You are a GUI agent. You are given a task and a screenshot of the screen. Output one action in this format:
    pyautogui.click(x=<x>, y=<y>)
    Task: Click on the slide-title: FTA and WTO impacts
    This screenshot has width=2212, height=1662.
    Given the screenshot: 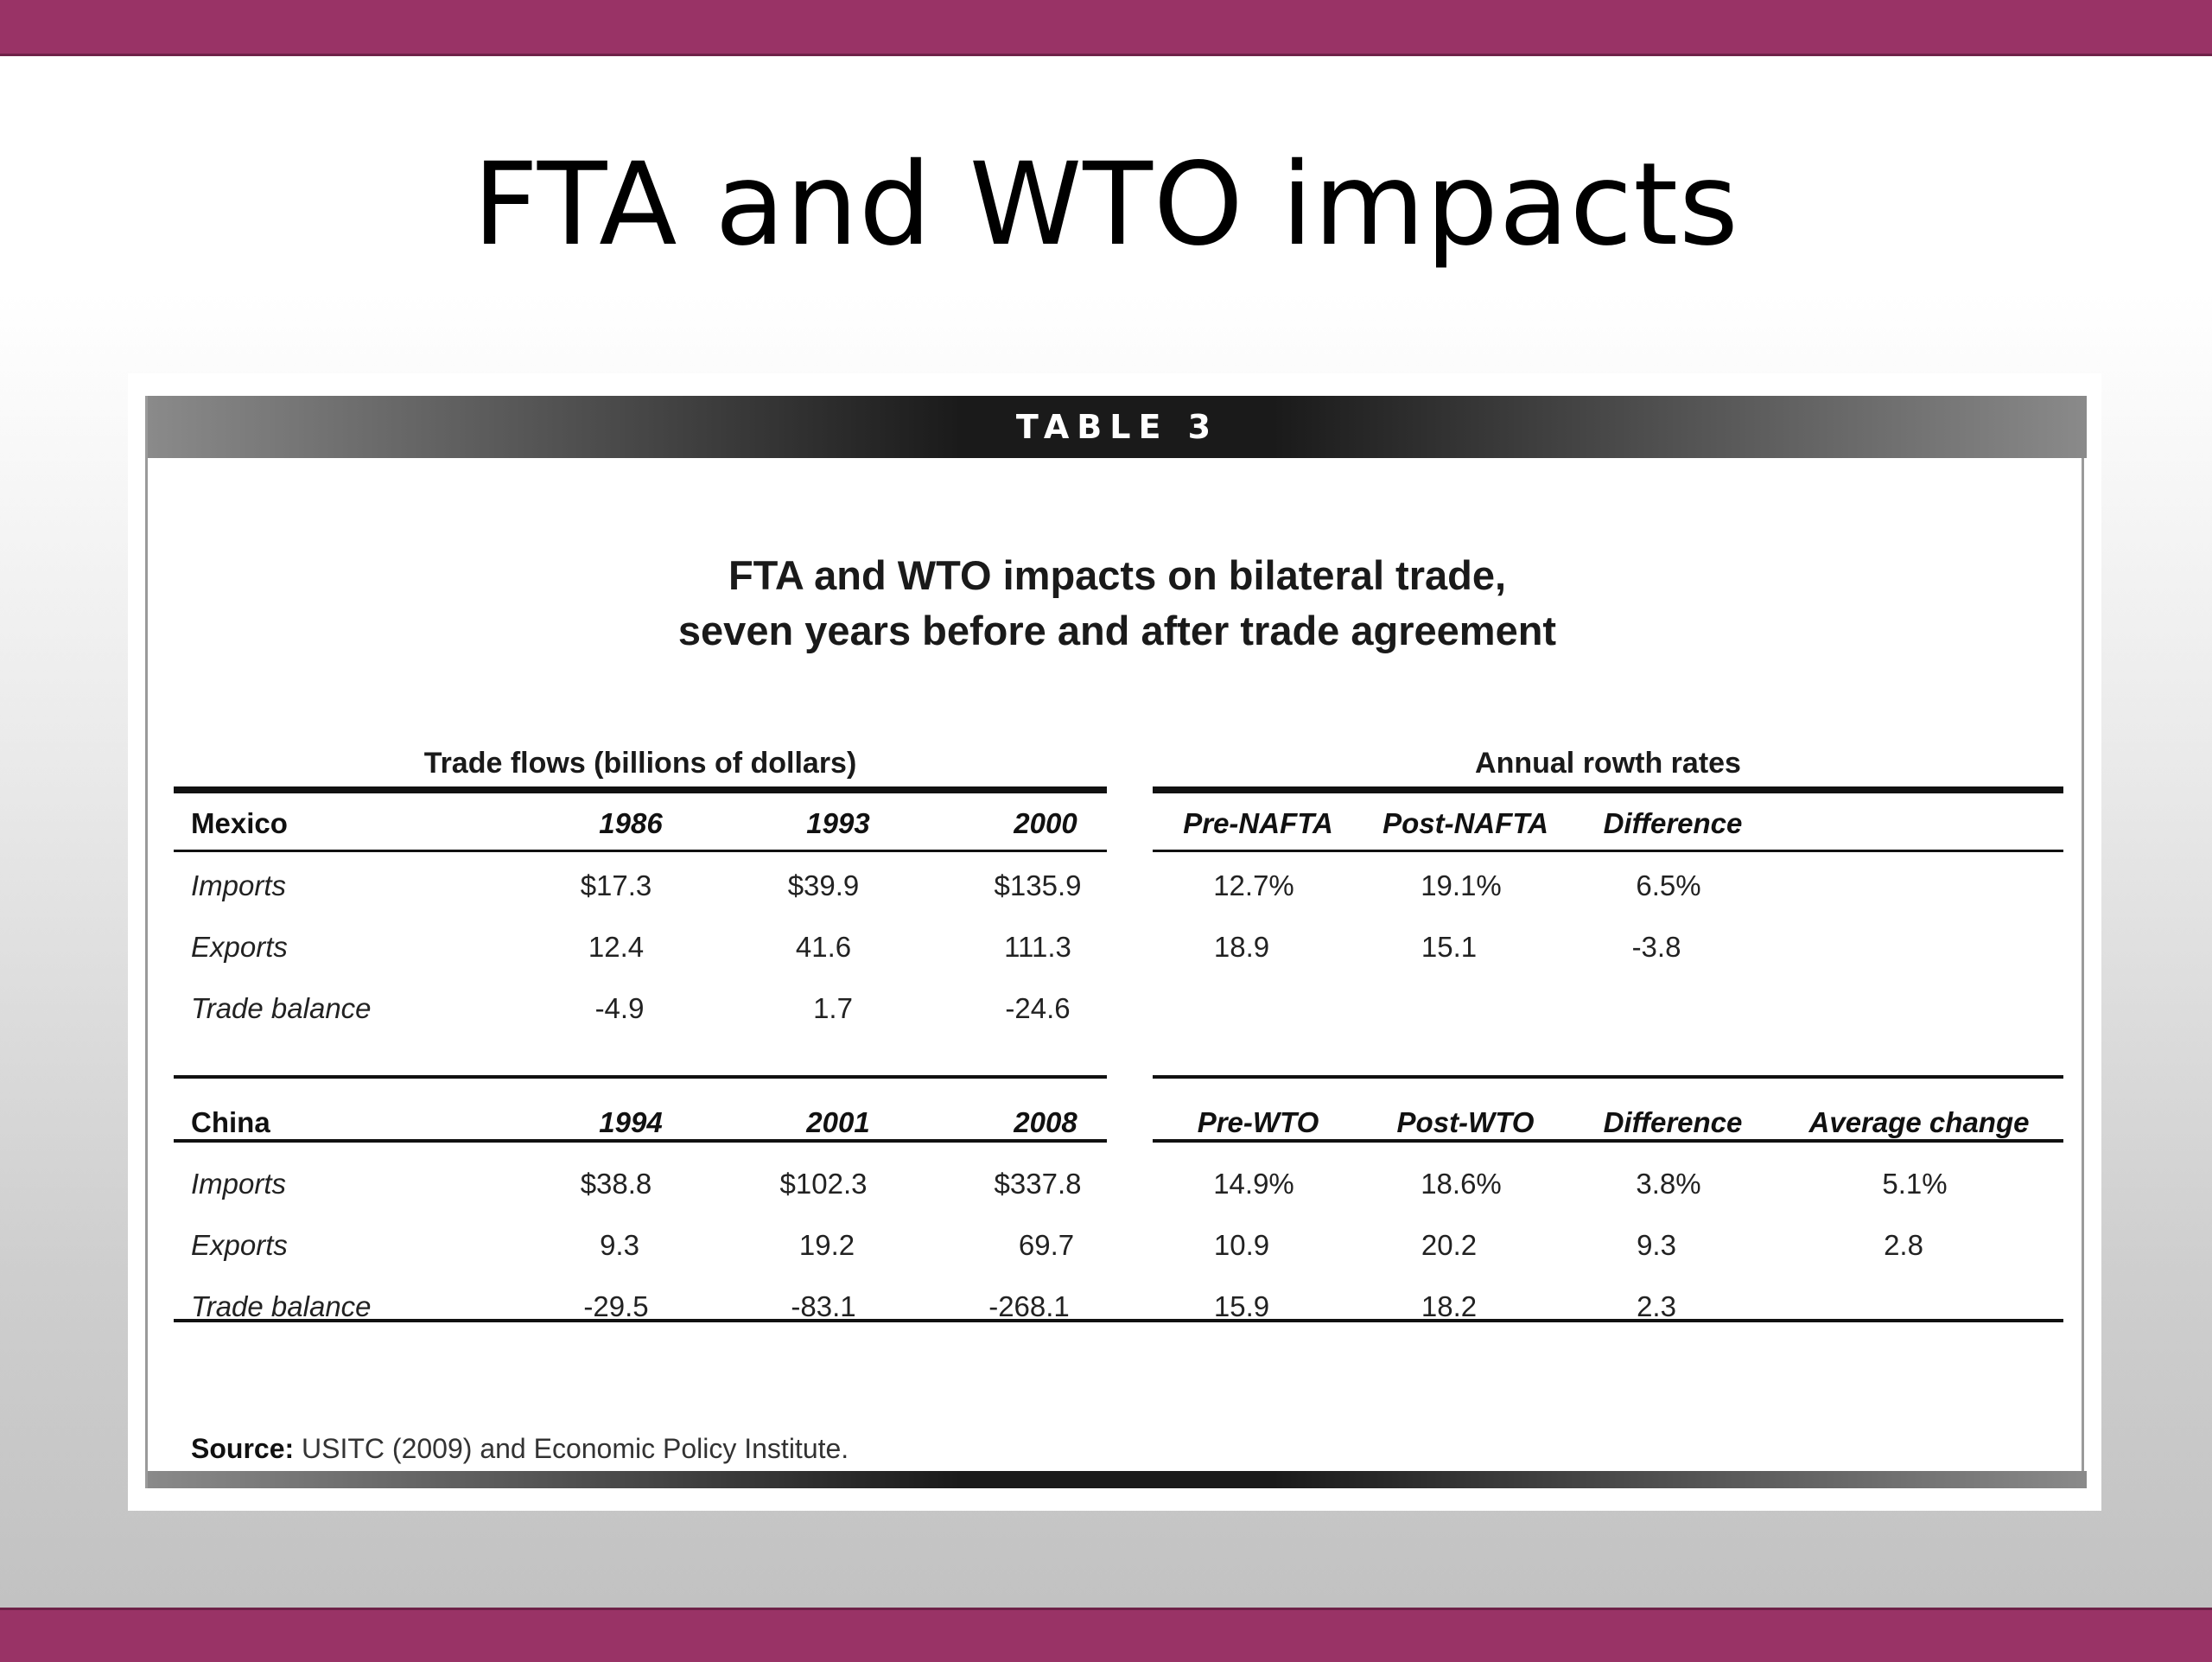 What is the action you would take?
    pyautogui.click(x=1106, y=204)
    